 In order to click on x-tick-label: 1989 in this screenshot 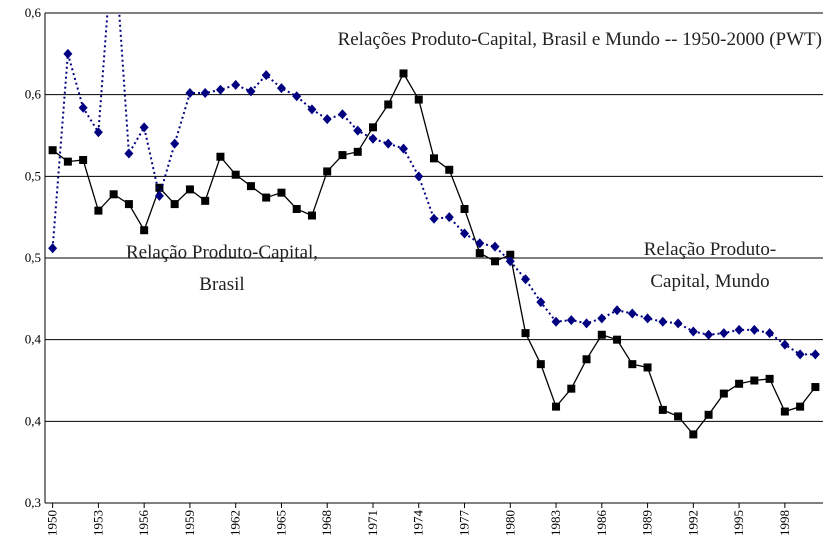, I will do `click(647, 523)`.